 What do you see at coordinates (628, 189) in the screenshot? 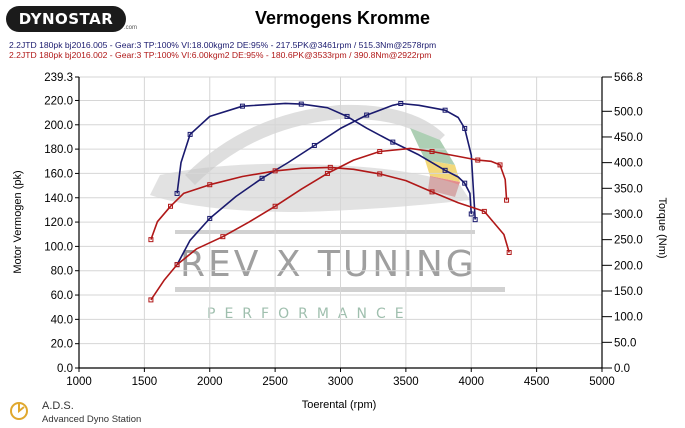
I see `y-right-tick-7: 350.0` at bounding box center [628, 189].